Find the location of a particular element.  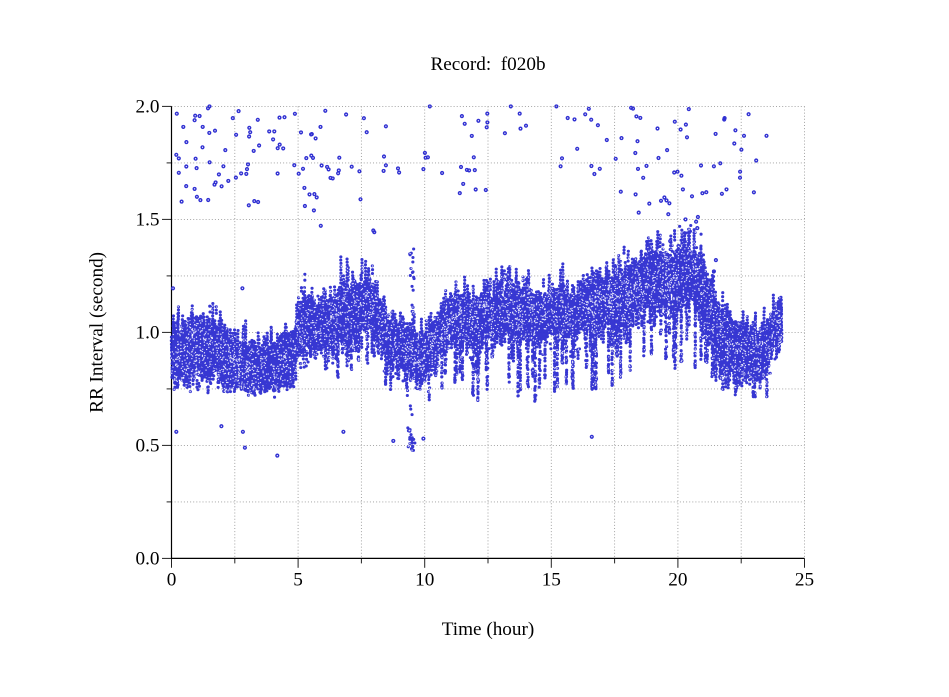

svg-text: Record: f020b is located at coordinates (487, 64).